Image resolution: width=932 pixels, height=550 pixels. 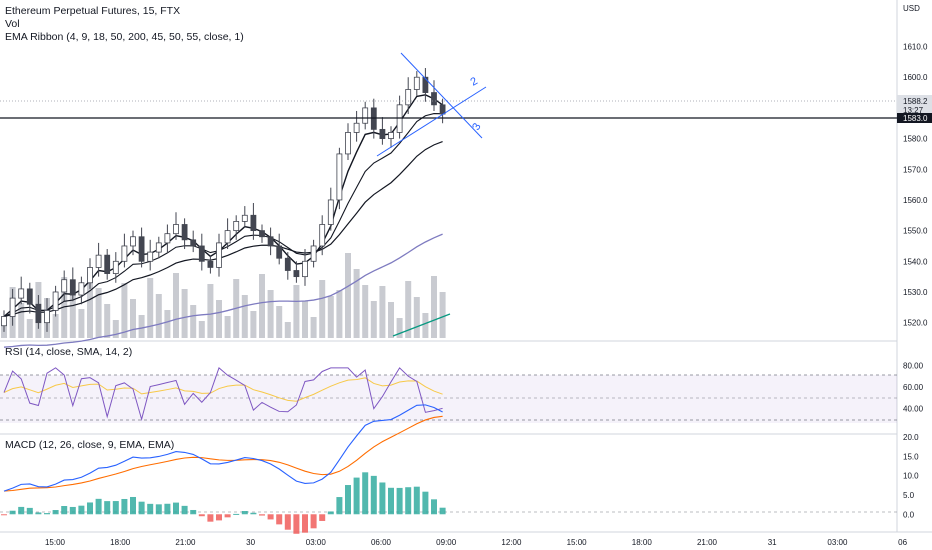 I want to click on rsi-tick: 40.00, so click(x=913, y=409).